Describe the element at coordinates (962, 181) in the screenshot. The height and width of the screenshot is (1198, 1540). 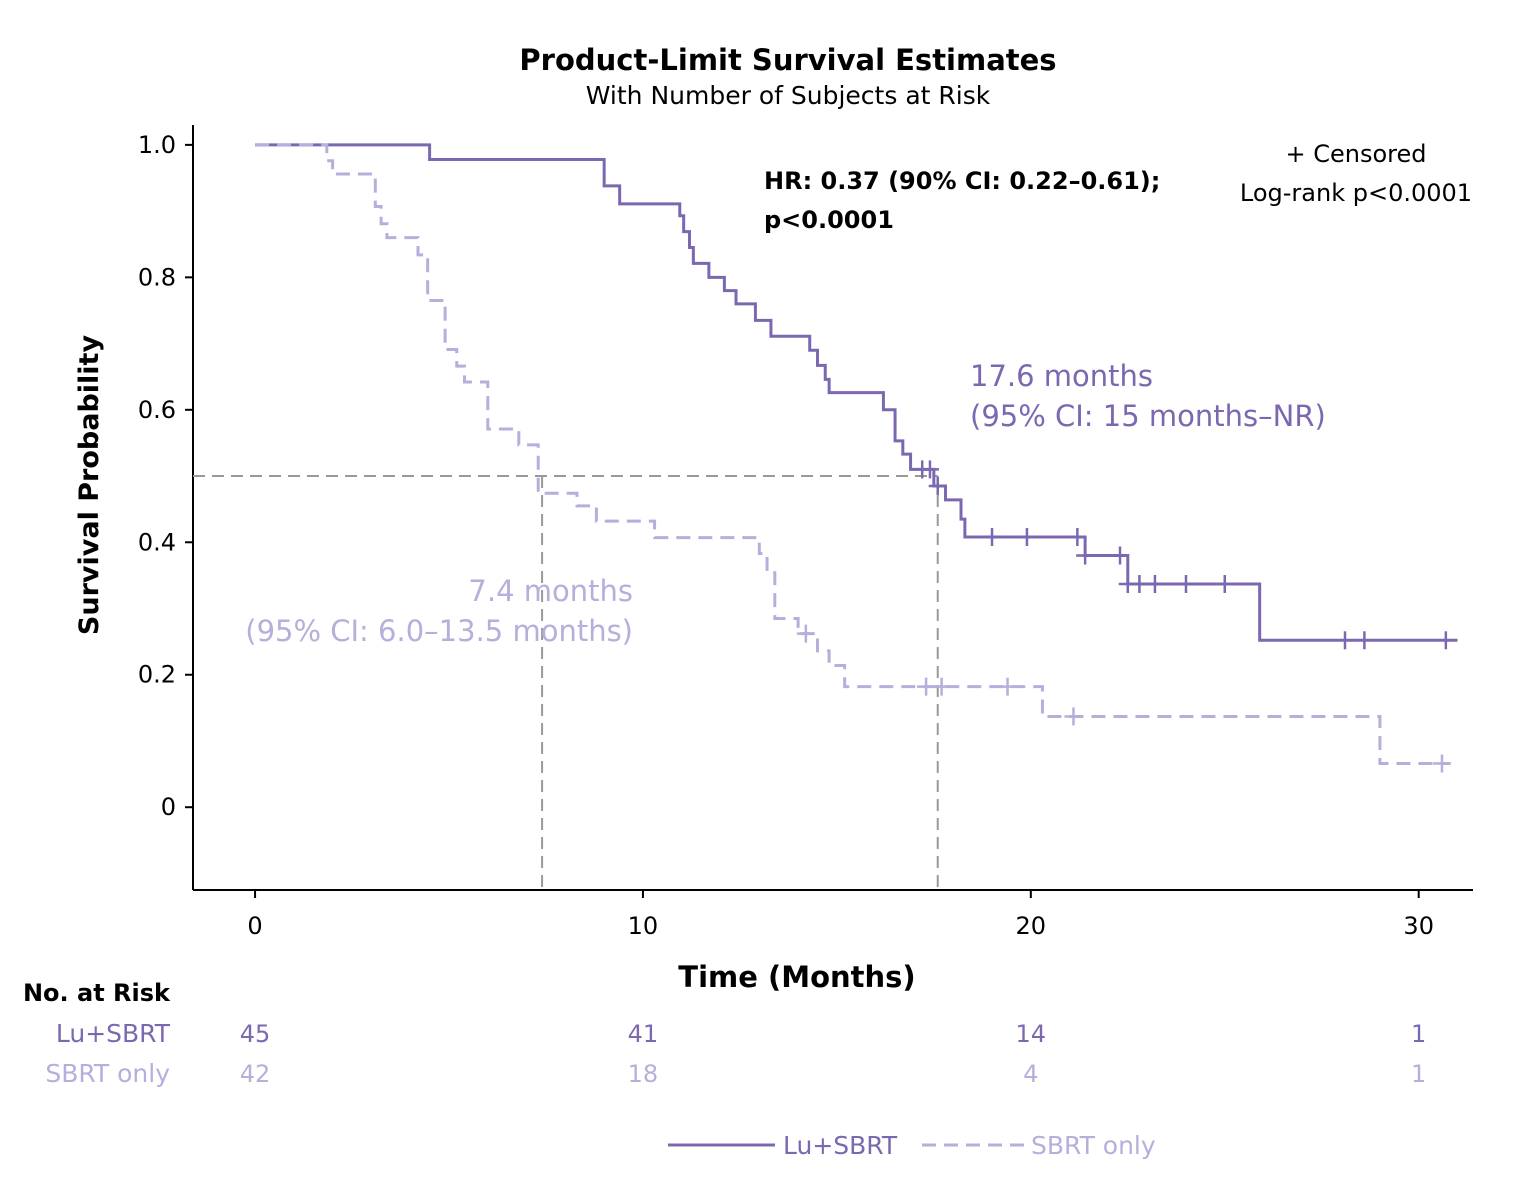
I see `hr-text-line1: HR: 0.37 (90% CI: 0.22–0.61);` at that location.